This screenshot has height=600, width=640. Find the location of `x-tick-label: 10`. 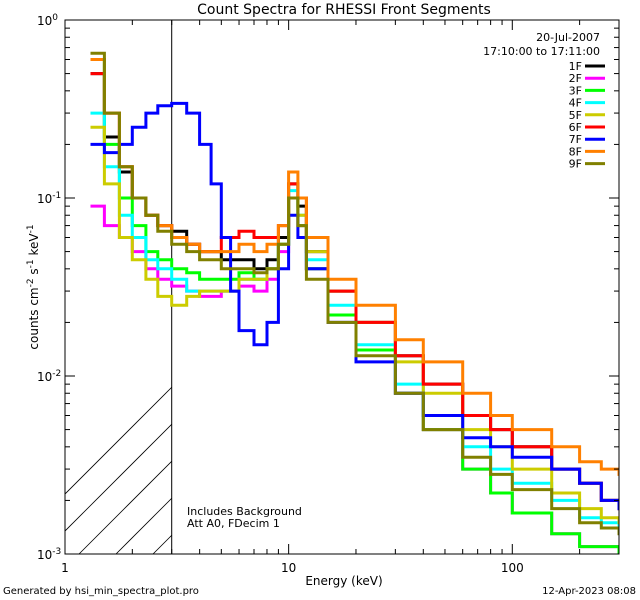

x-tick-label: 10 is located at coordinates (288, 568).